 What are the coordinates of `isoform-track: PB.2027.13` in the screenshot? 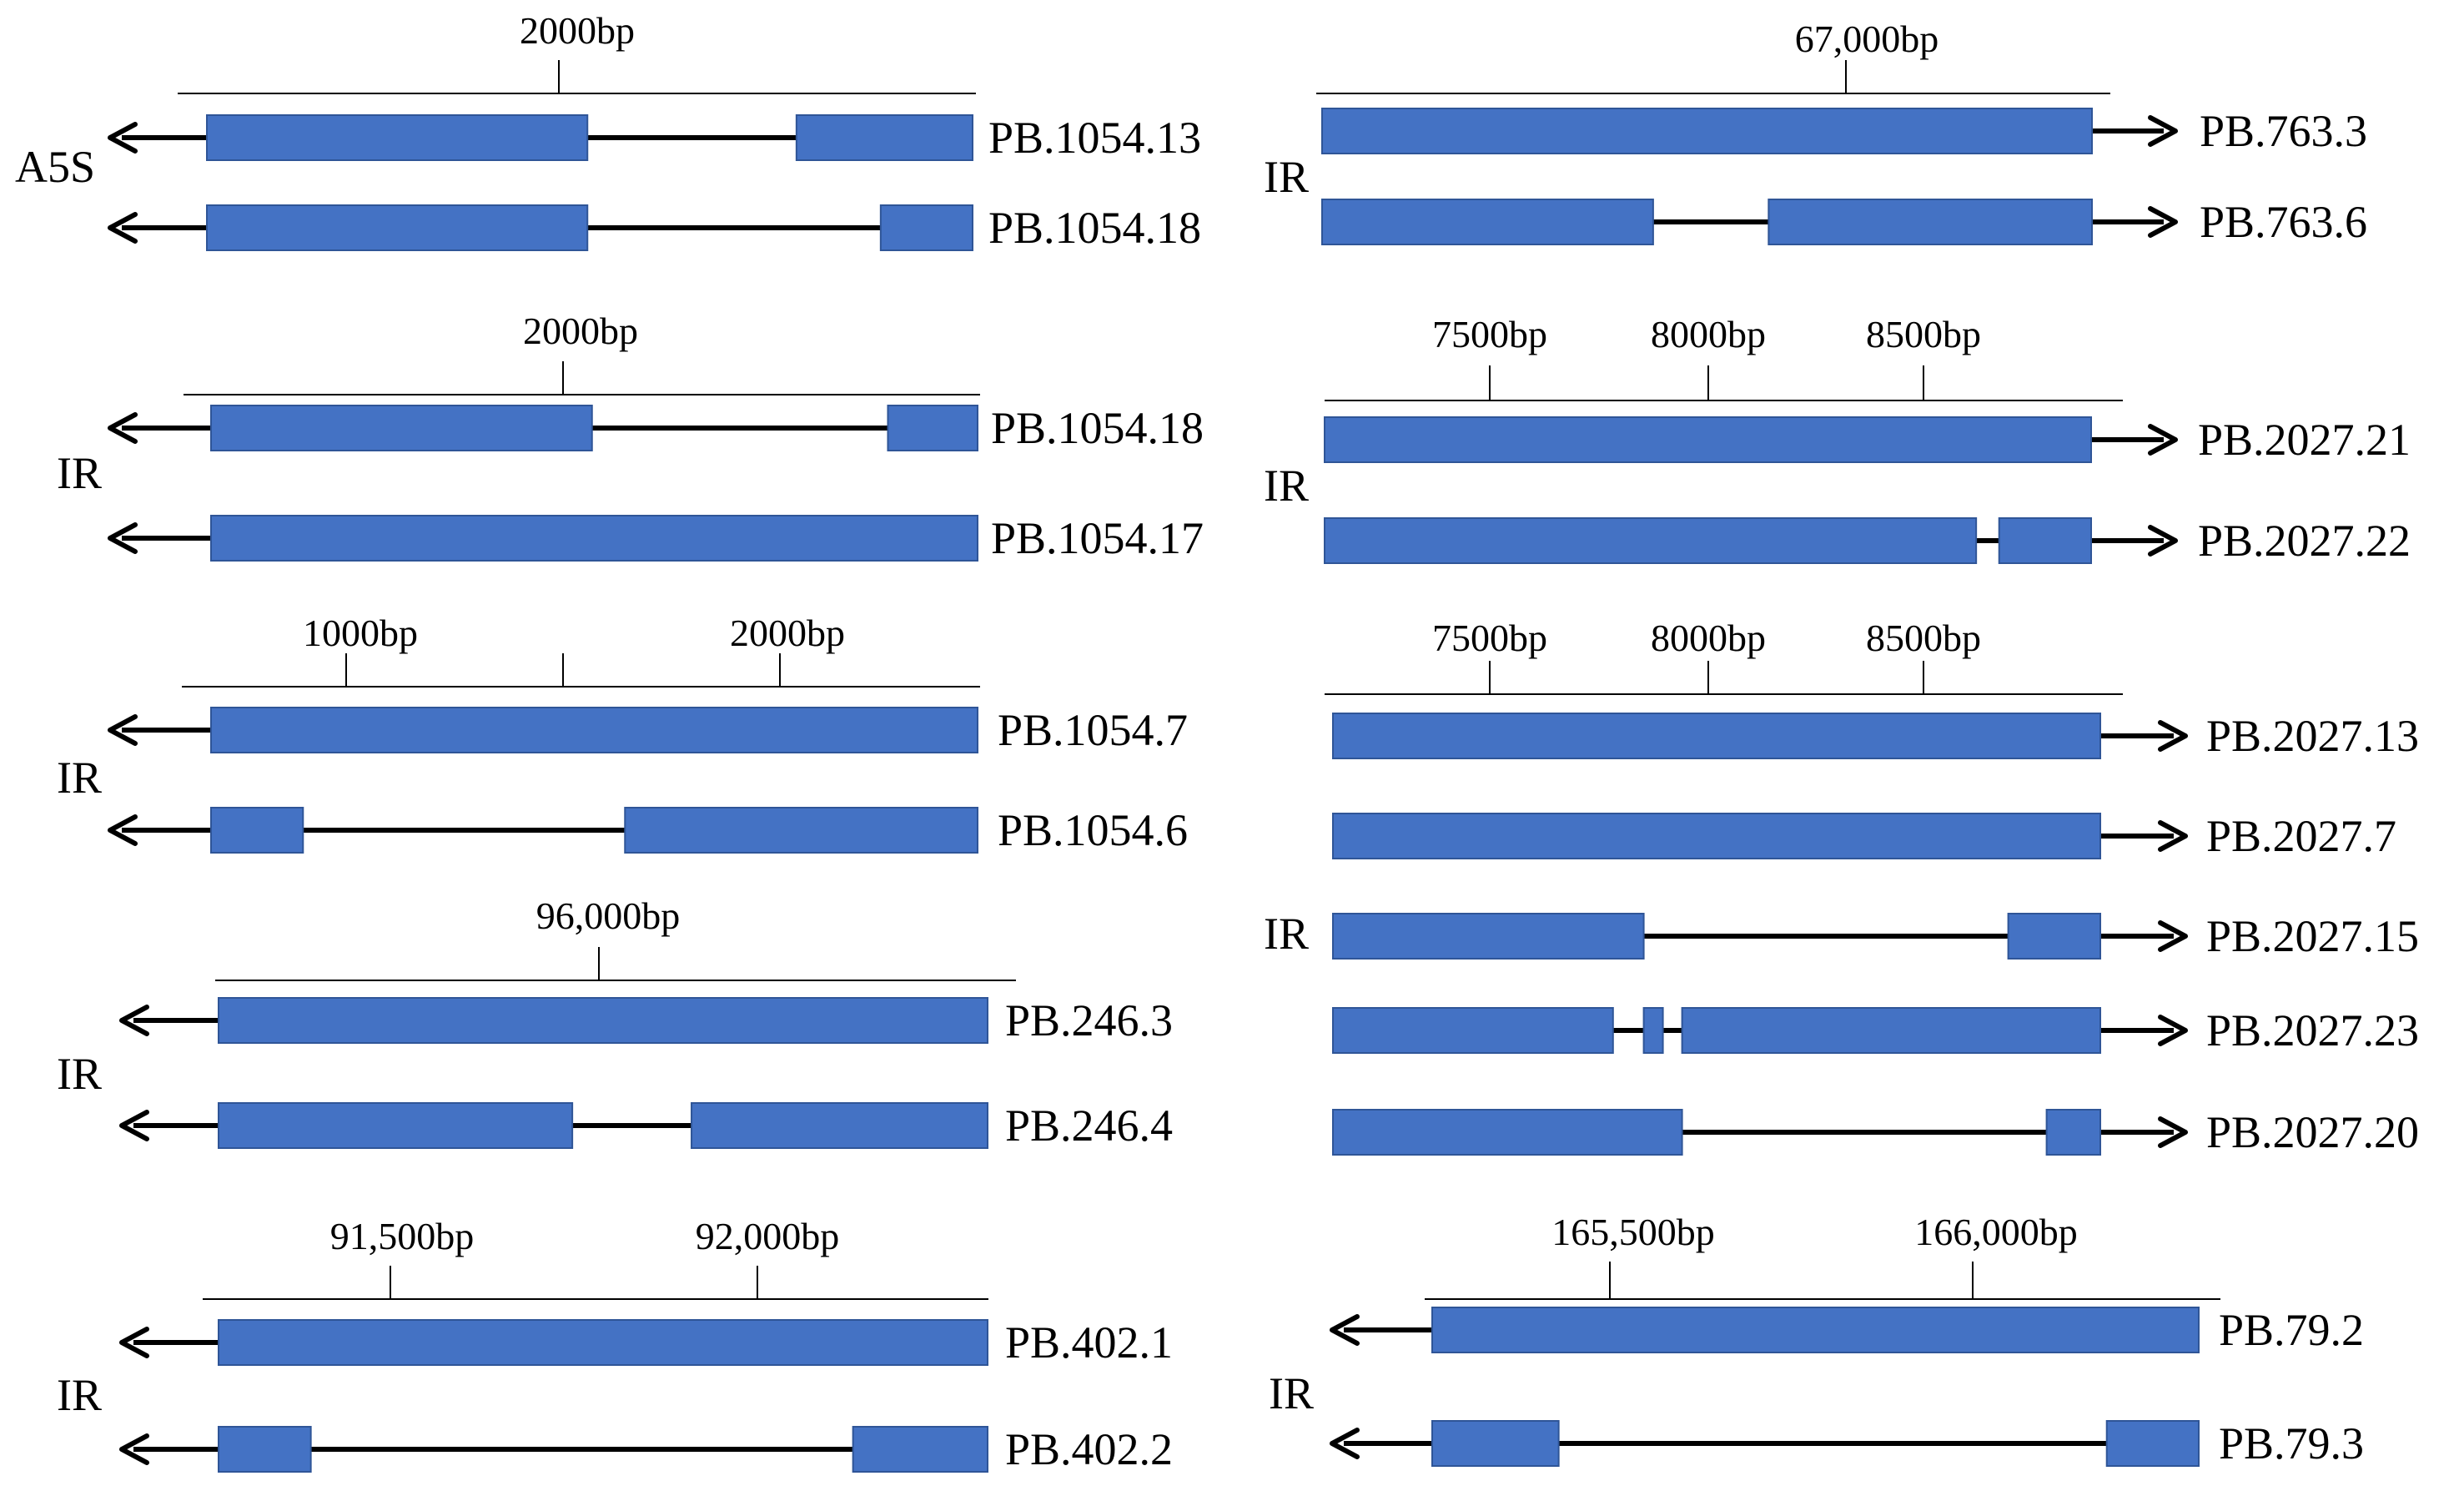 It's located at (1875, 736).